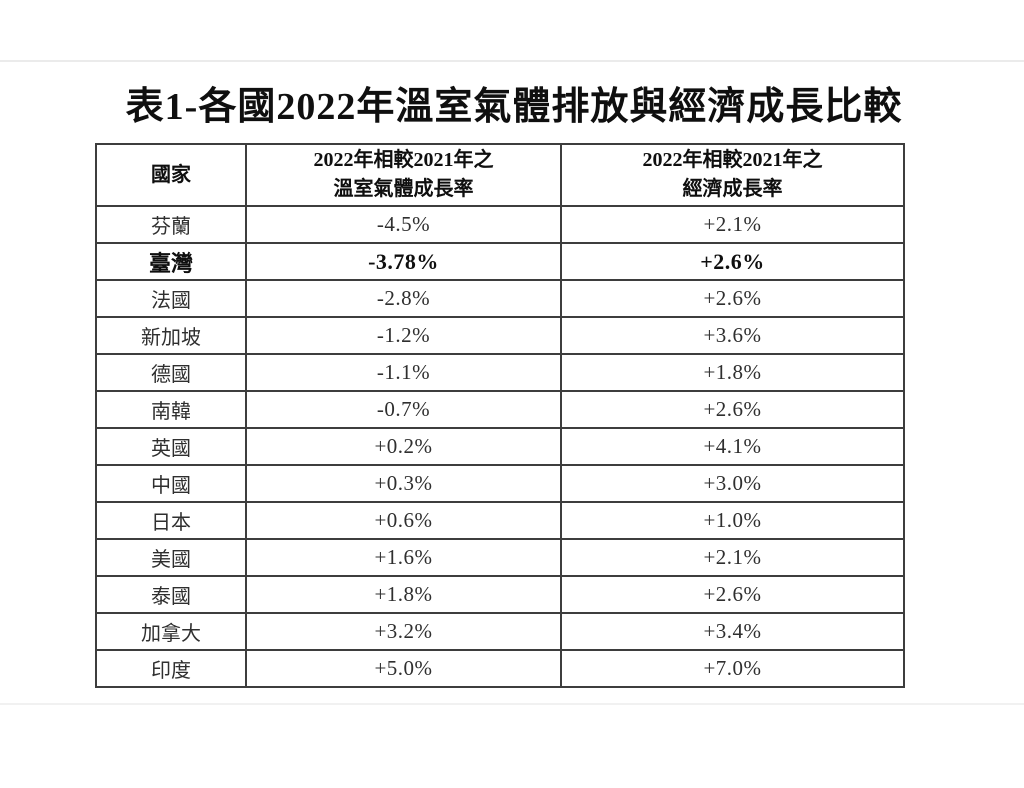 The image size is (1024, 788). I want to click on header-gdp-line2: 經濟成長率, so click(732, 189).